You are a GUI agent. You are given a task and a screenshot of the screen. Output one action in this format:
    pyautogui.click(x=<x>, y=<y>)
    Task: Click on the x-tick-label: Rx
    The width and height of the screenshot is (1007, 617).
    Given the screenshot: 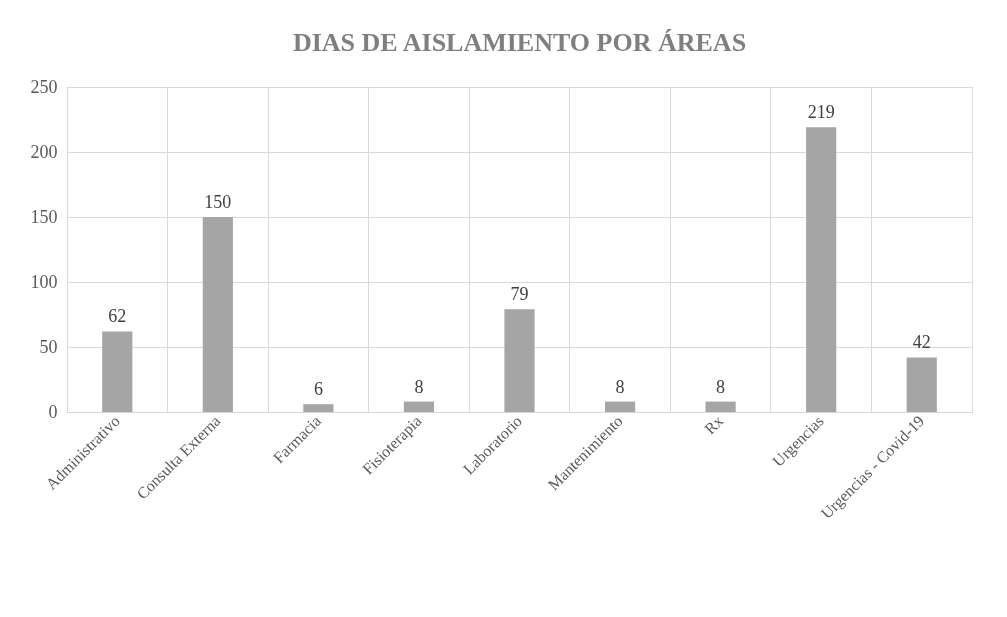 What is the action you would take?
    pyautogui.click(x=714, y=425)
    